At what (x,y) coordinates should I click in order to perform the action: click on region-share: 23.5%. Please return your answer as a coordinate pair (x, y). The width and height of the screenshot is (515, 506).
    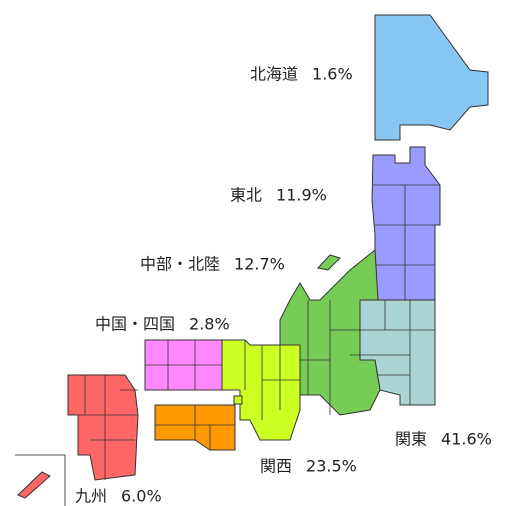
    Looking at the image, I should click on (331, 466).